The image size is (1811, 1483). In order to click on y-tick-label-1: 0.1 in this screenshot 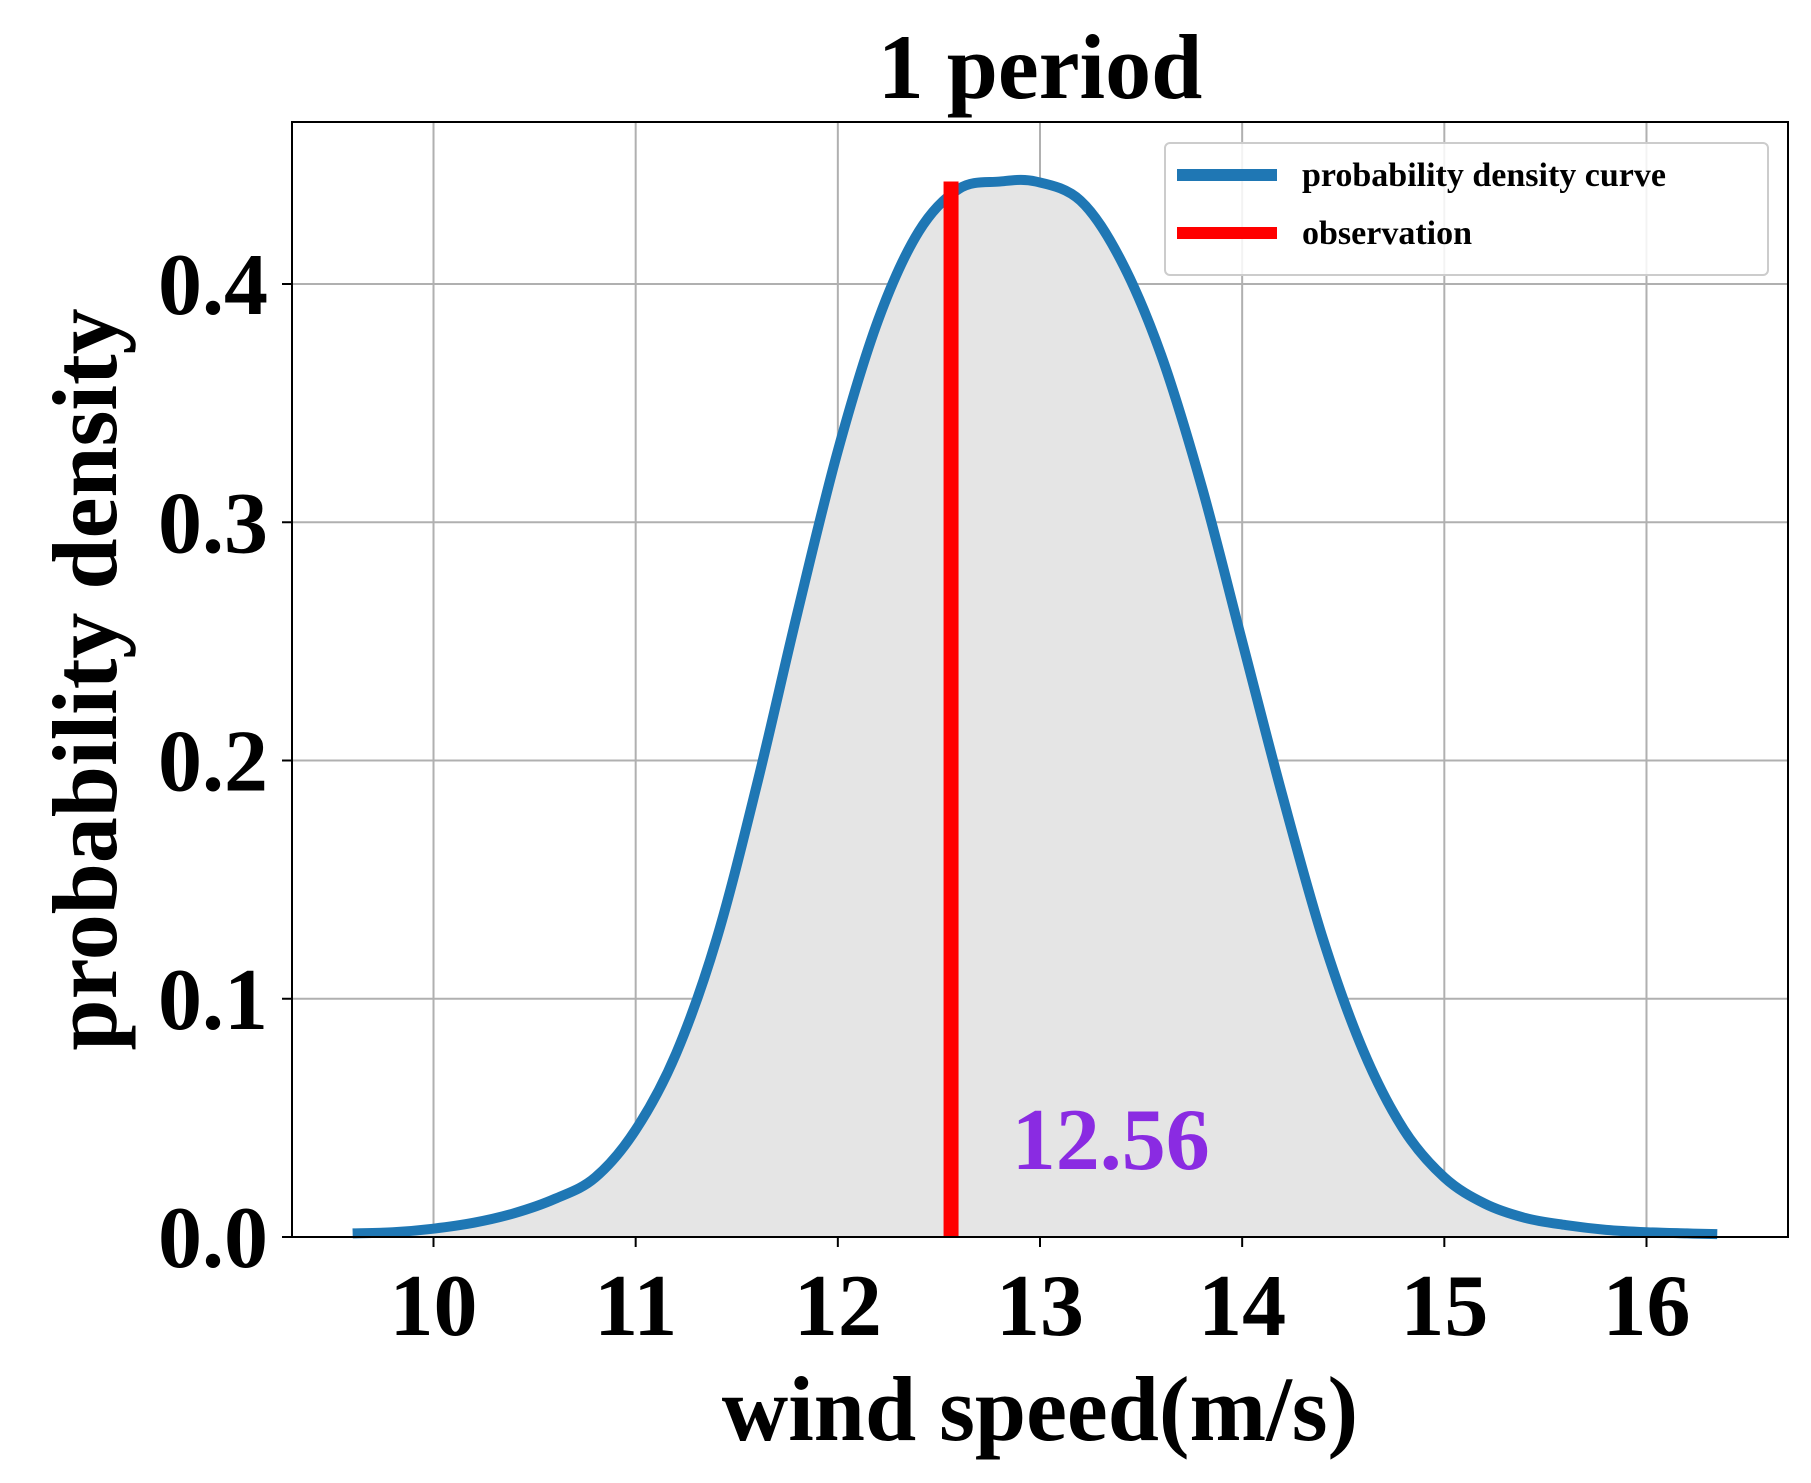, I will do `click(213, 1000)`.